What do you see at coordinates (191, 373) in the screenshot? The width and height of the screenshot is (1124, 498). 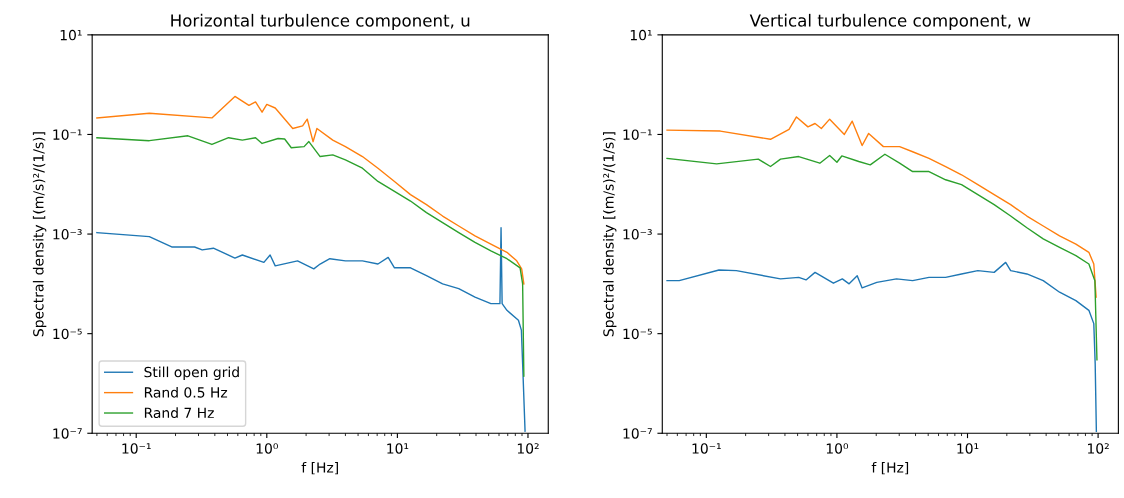 I see `legend-label: Still open grid` at bounding box center [191, 373].